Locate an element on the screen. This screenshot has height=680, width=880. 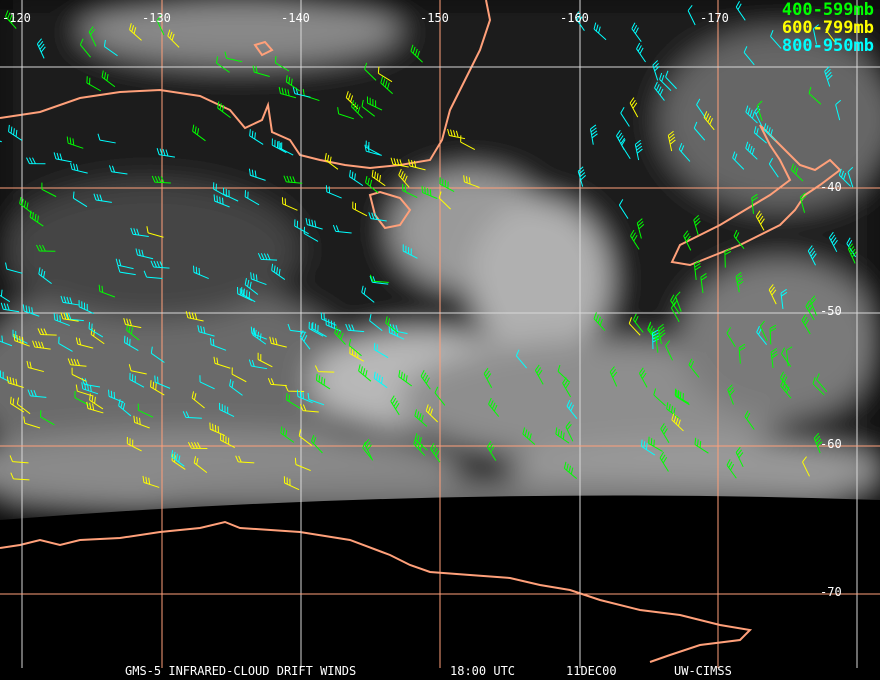
lon-label: -140 is located at coordinates (295, 18).